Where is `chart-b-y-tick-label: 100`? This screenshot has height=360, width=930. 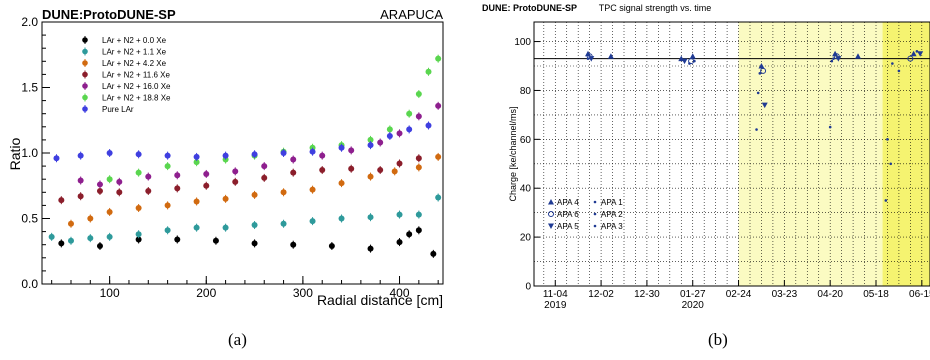
chart-b-y-tick-label: 100 is located at coordinates (522, 42).